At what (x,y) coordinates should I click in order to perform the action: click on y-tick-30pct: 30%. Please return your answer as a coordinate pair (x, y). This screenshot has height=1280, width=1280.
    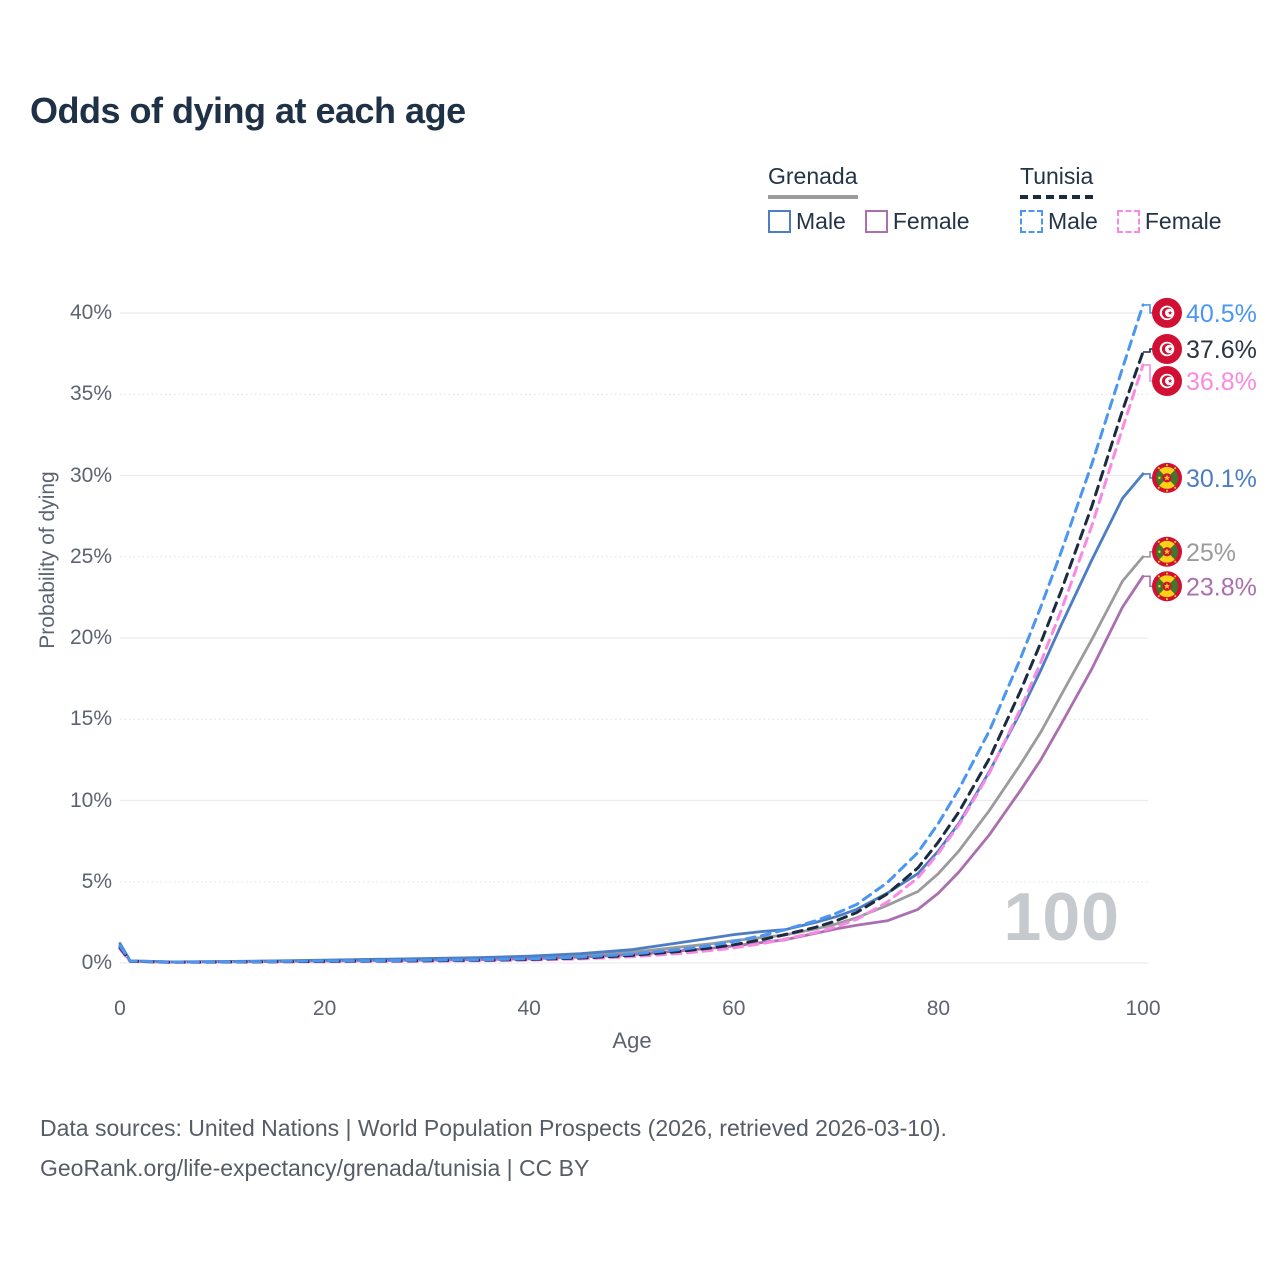
    Looking at the image, I should click on (90, 475).